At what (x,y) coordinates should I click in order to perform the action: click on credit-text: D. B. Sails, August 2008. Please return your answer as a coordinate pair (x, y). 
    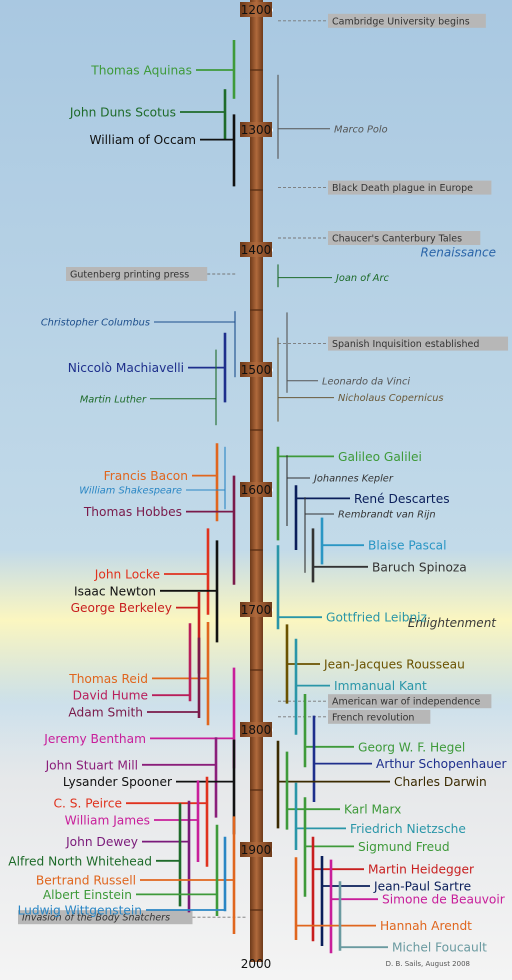
    Looking at the image, I should click on (428, 964).